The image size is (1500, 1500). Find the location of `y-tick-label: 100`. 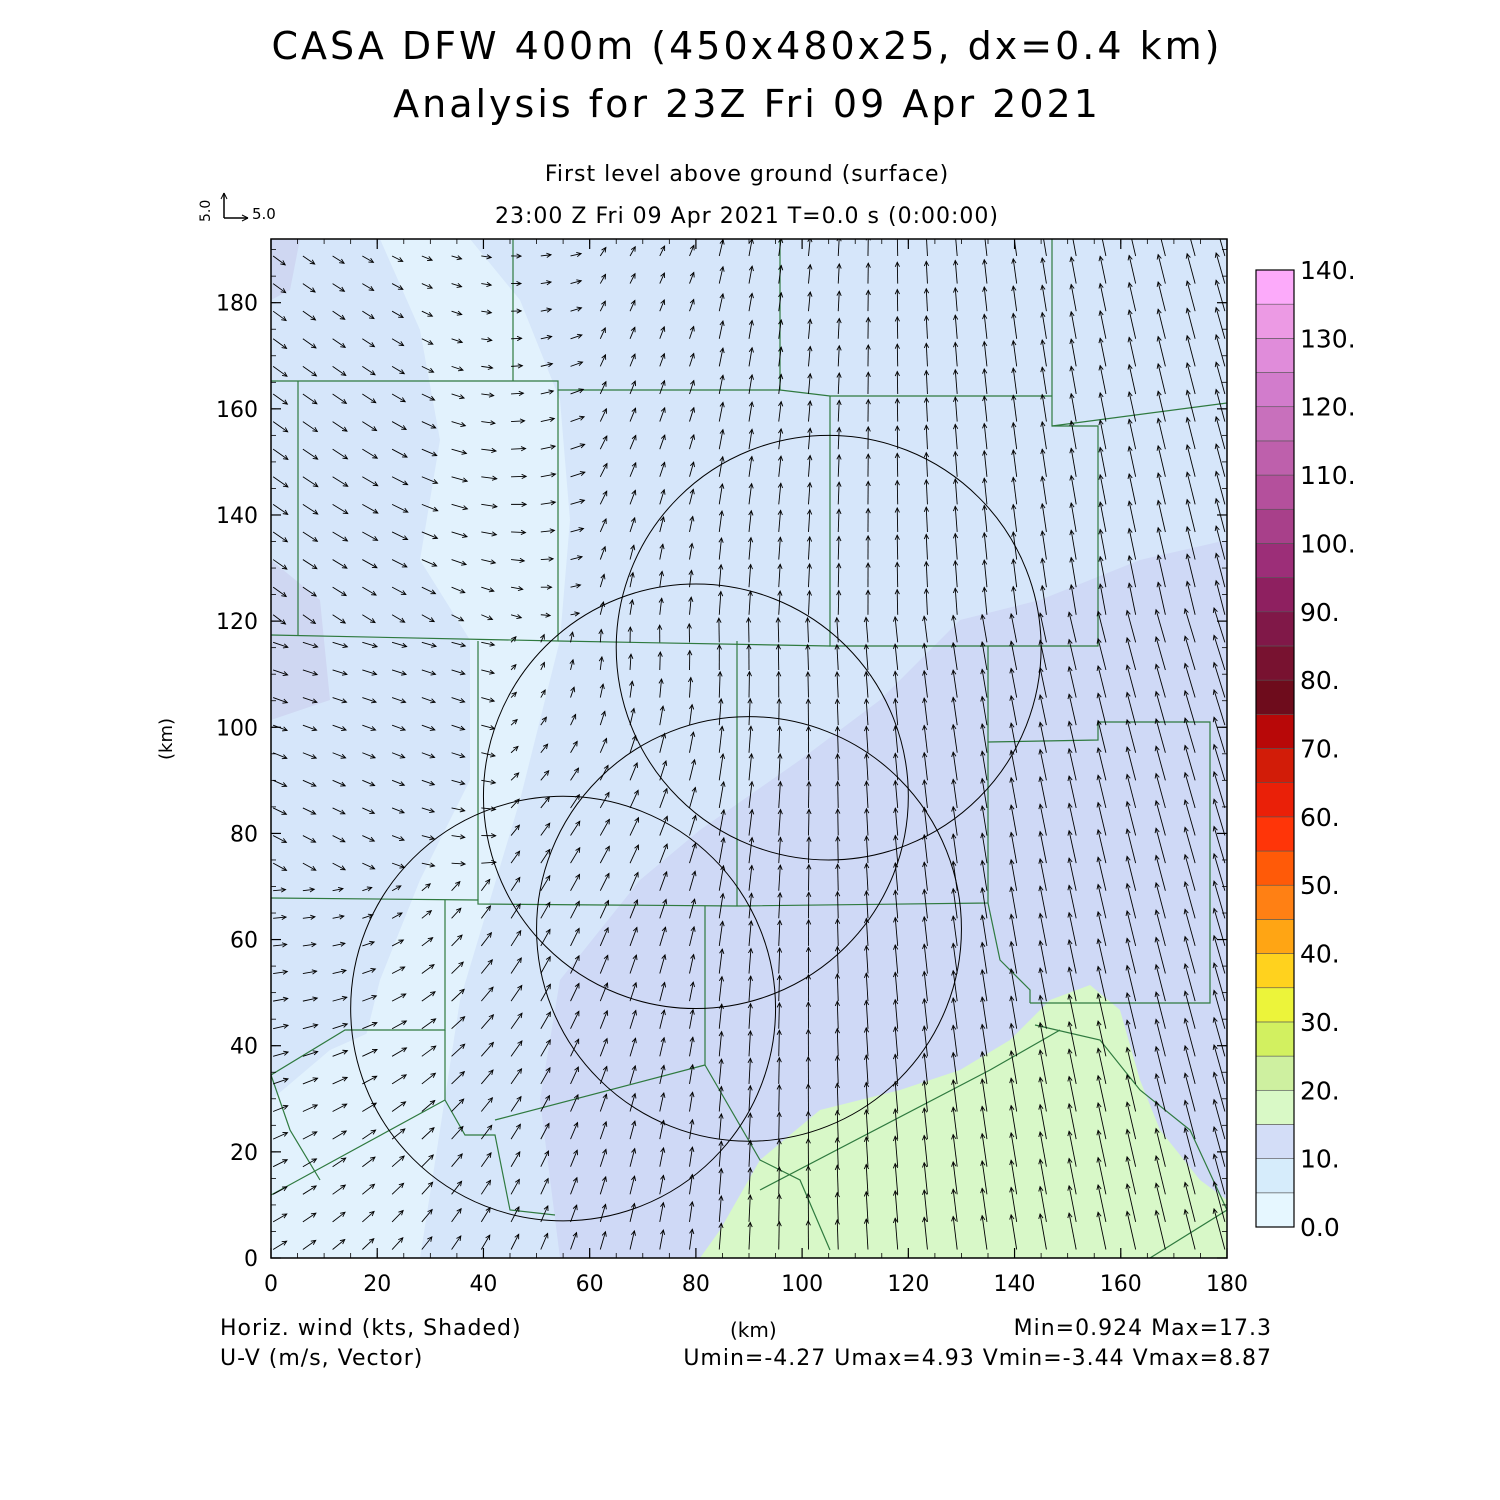

y-tick-label: 100 is located at coordinates (237, 728).